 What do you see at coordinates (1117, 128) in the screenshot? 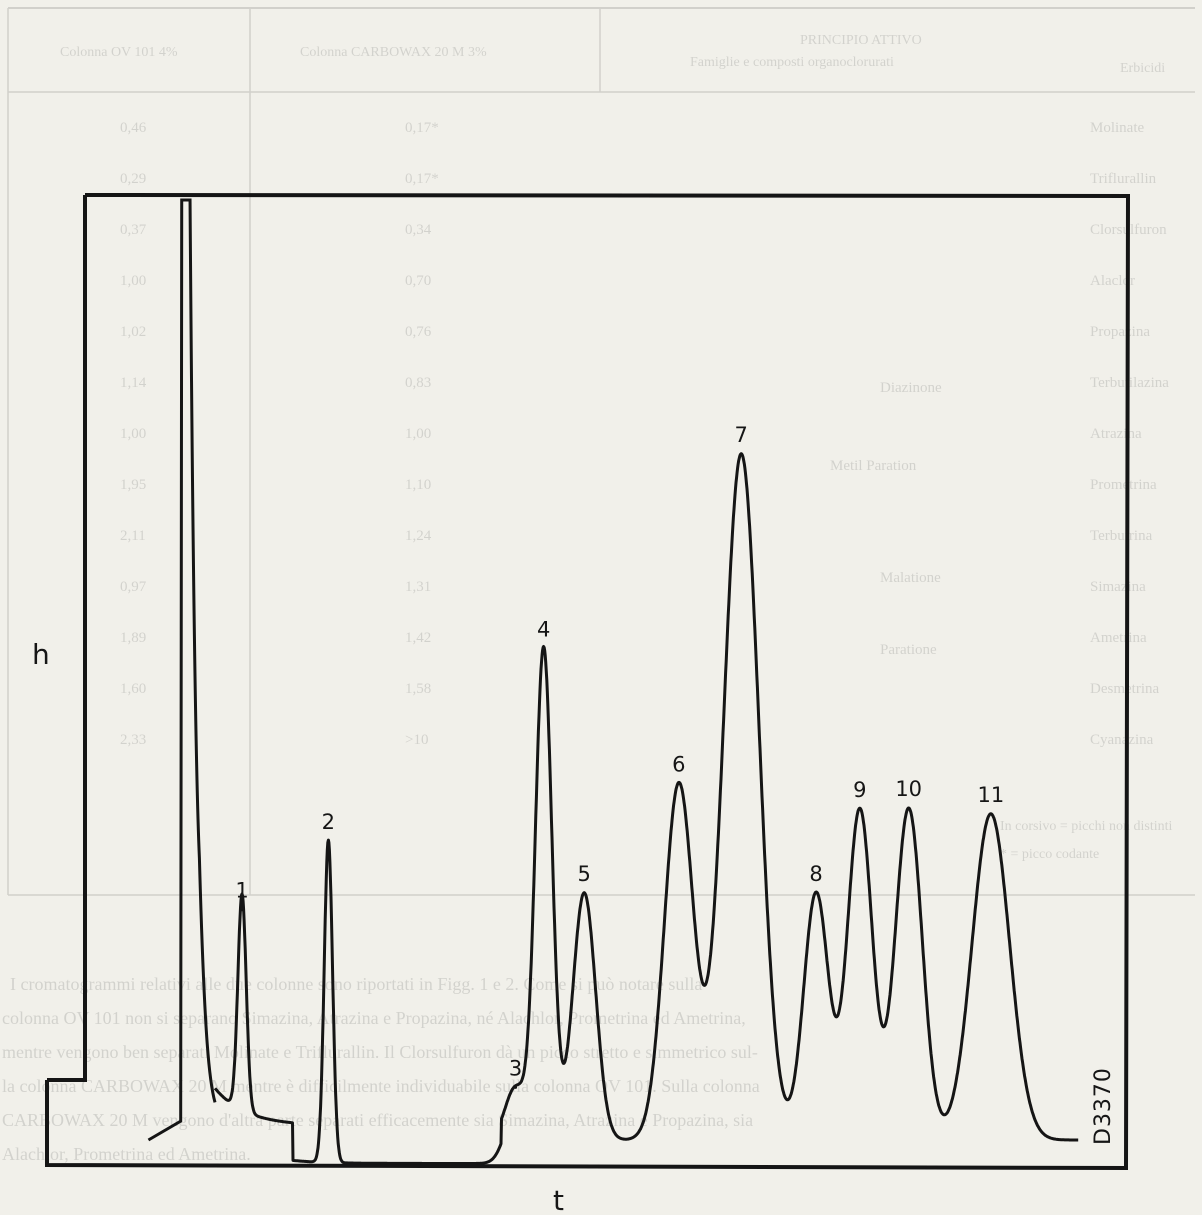
I see `bleed-row-name: Molinate` at bounding box center [1117, 128].